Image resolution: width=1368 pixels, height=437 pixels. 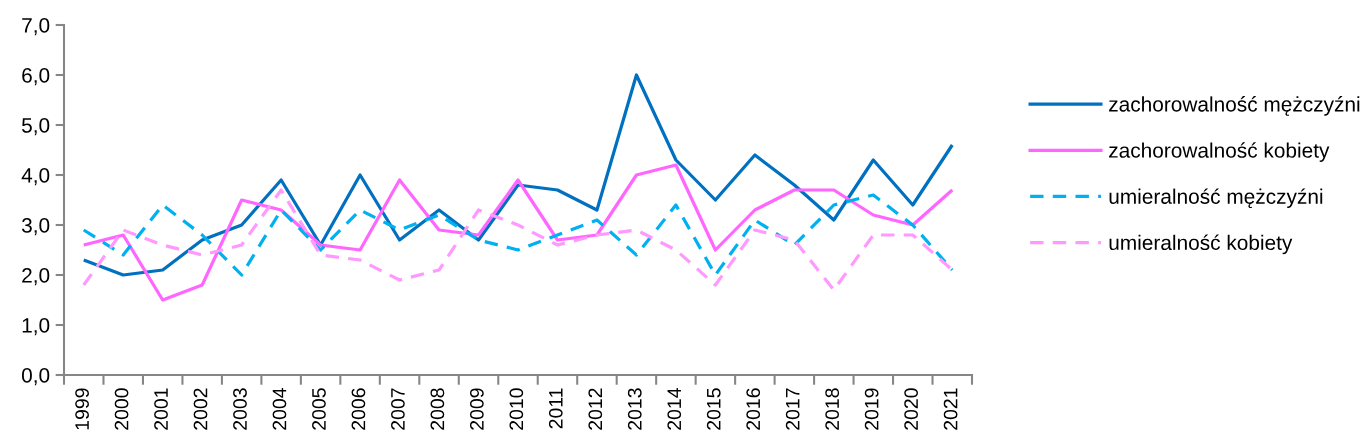 What do you see at coordinates (950, 409) in the screenshot?
I see `x-tick-label: 2021` at bounding box center [950, 409].